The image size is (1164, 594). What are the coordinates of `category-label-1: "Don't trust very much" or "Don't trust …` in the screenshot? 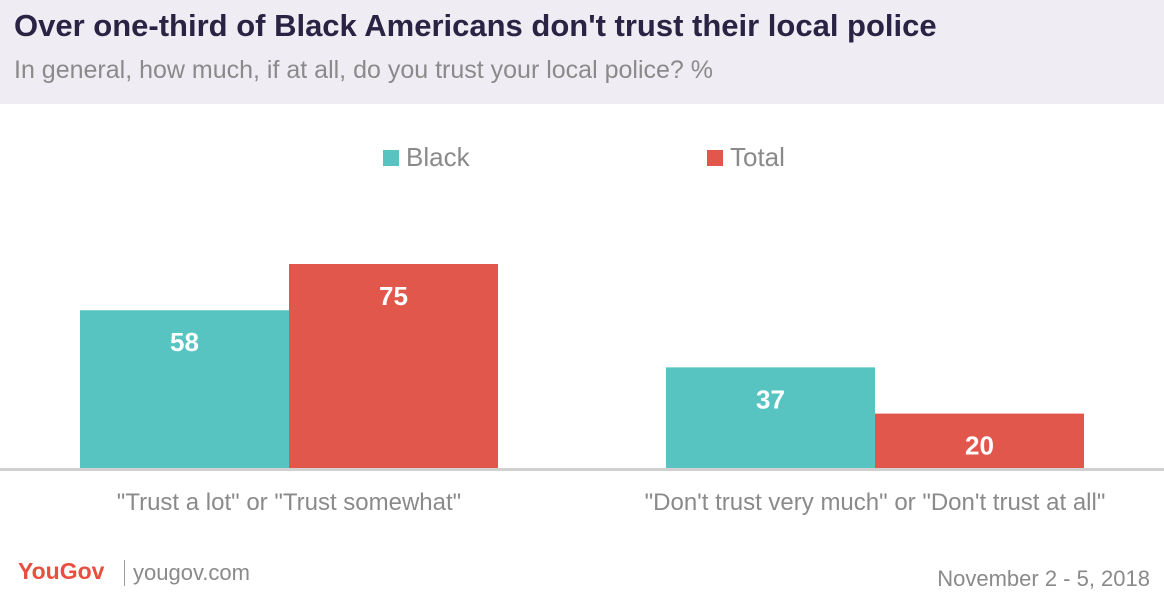 It's located at (875, 502).